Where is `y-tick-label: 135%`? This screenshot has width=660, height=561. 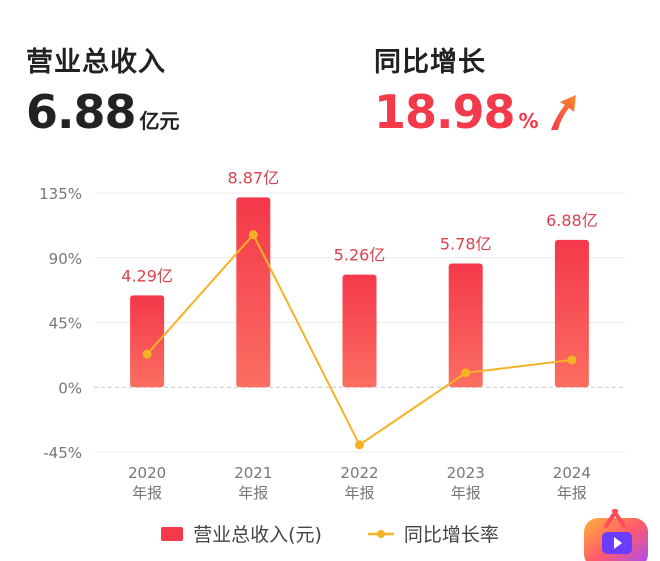
y-tick-label: 135% is located at coordinates (60, 194).